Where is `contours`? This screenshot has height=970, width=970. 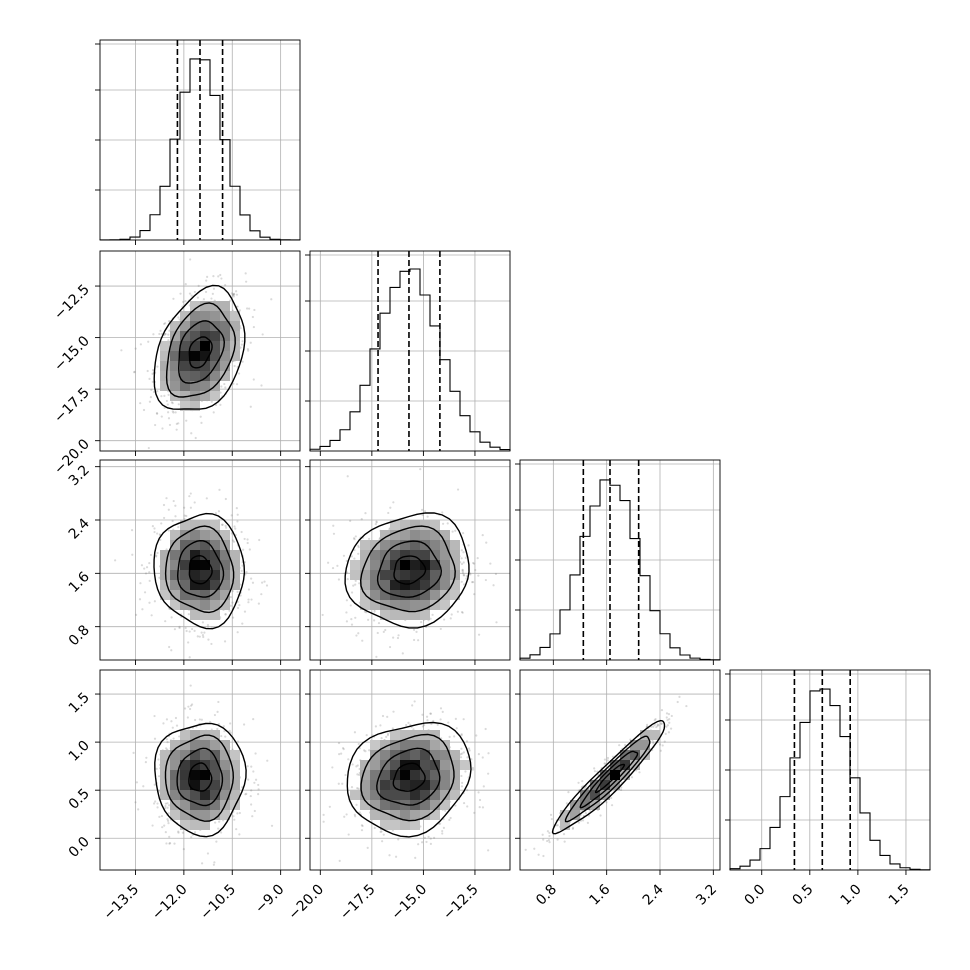
contours is located at coordinates (608, 777).